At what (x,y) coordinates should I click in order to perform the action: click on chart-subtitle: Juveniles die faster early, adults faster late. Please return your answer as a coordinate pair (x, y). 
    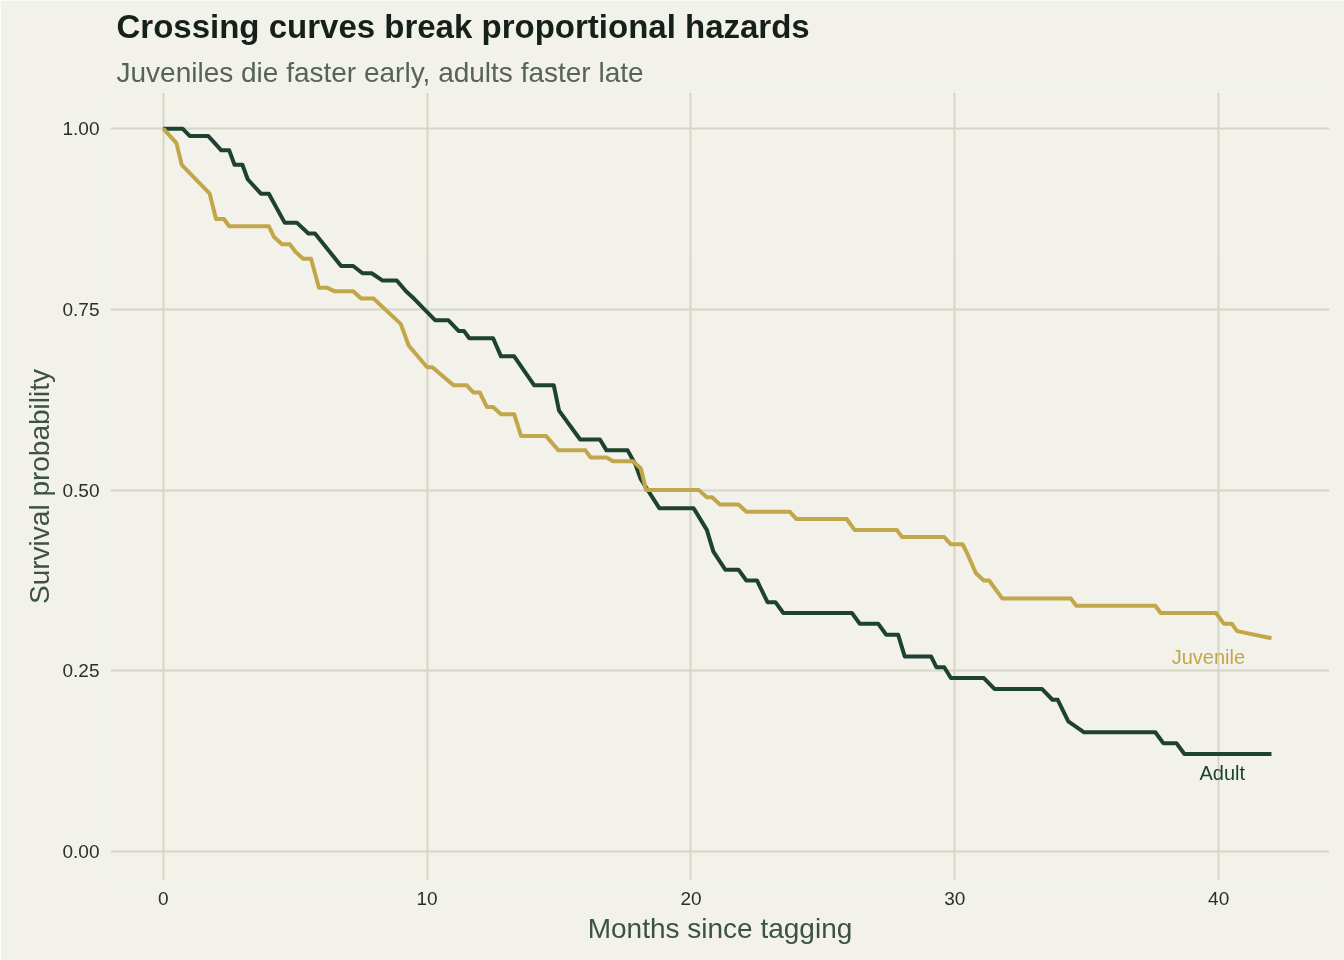
    Looking at the image, I should click on (380, 72).